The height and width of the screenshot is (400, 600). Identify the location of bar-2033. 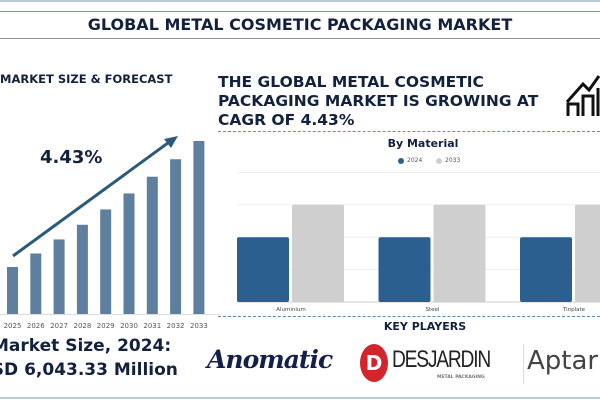
(199, 227).